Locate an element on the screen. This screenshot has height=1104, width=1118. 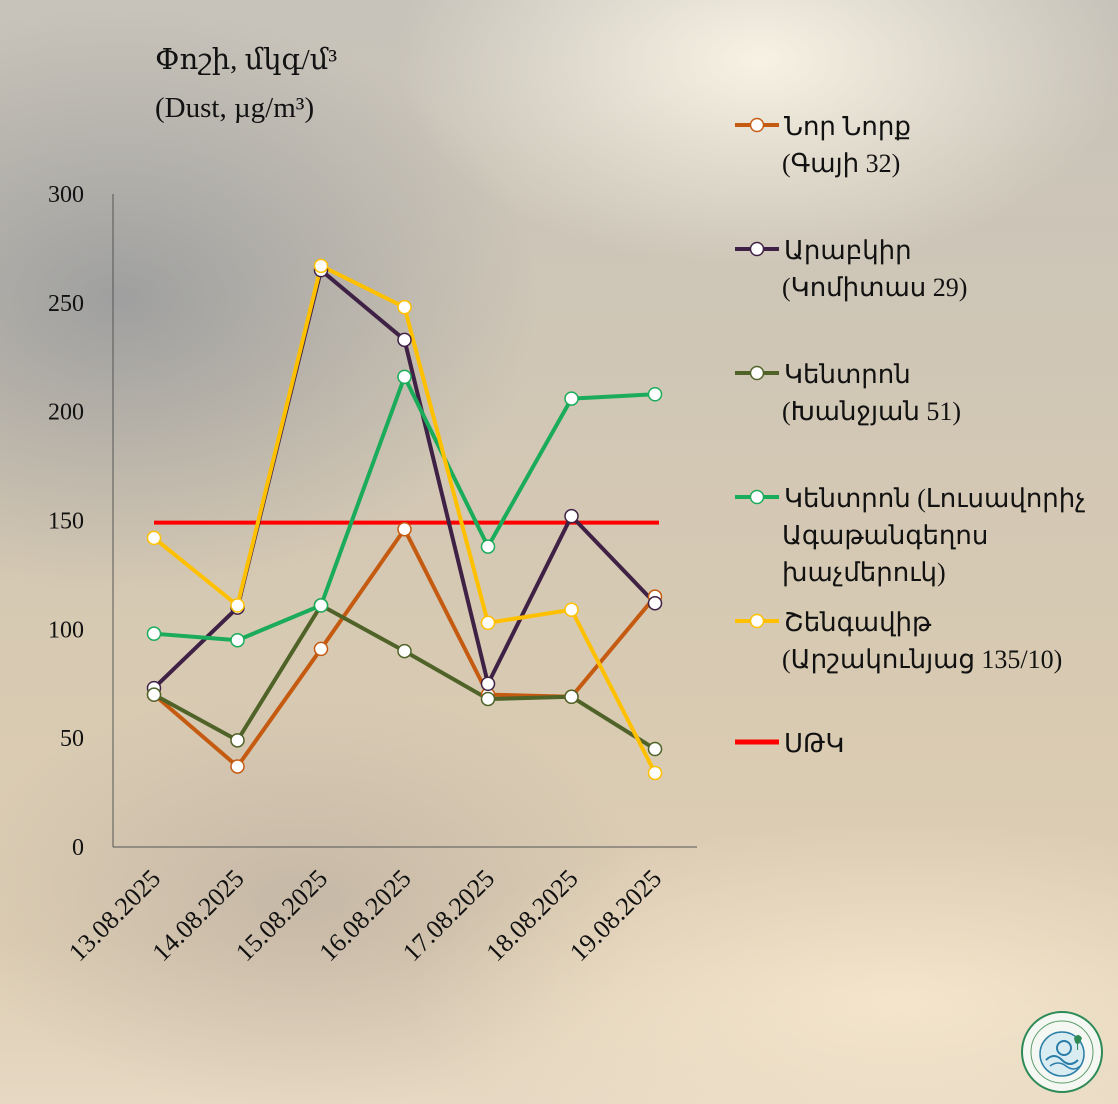
legend-label: Կենտրոն (Լուսավորիչ is located at coordinates (935, 498).